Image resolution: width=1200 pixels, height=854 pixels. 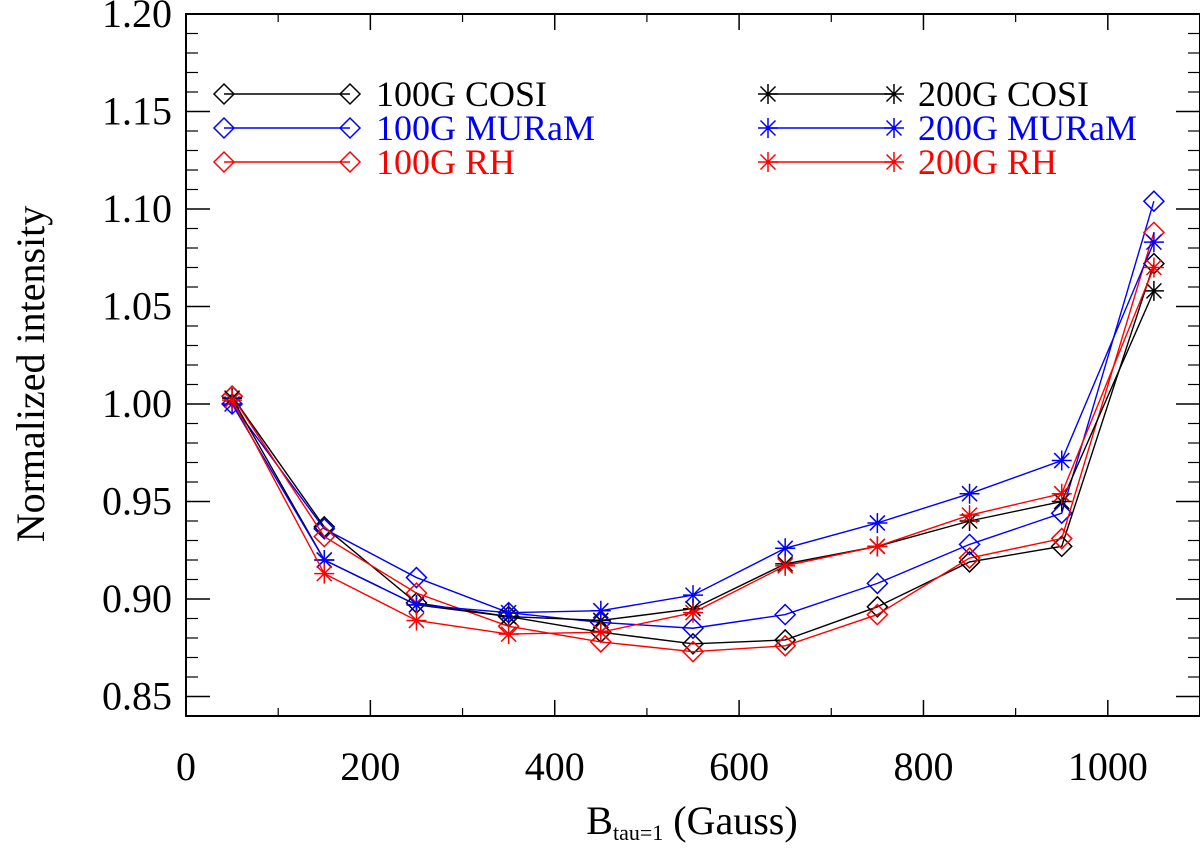 I want to click on x-tick-label: 600, so click(x=739, y=766).